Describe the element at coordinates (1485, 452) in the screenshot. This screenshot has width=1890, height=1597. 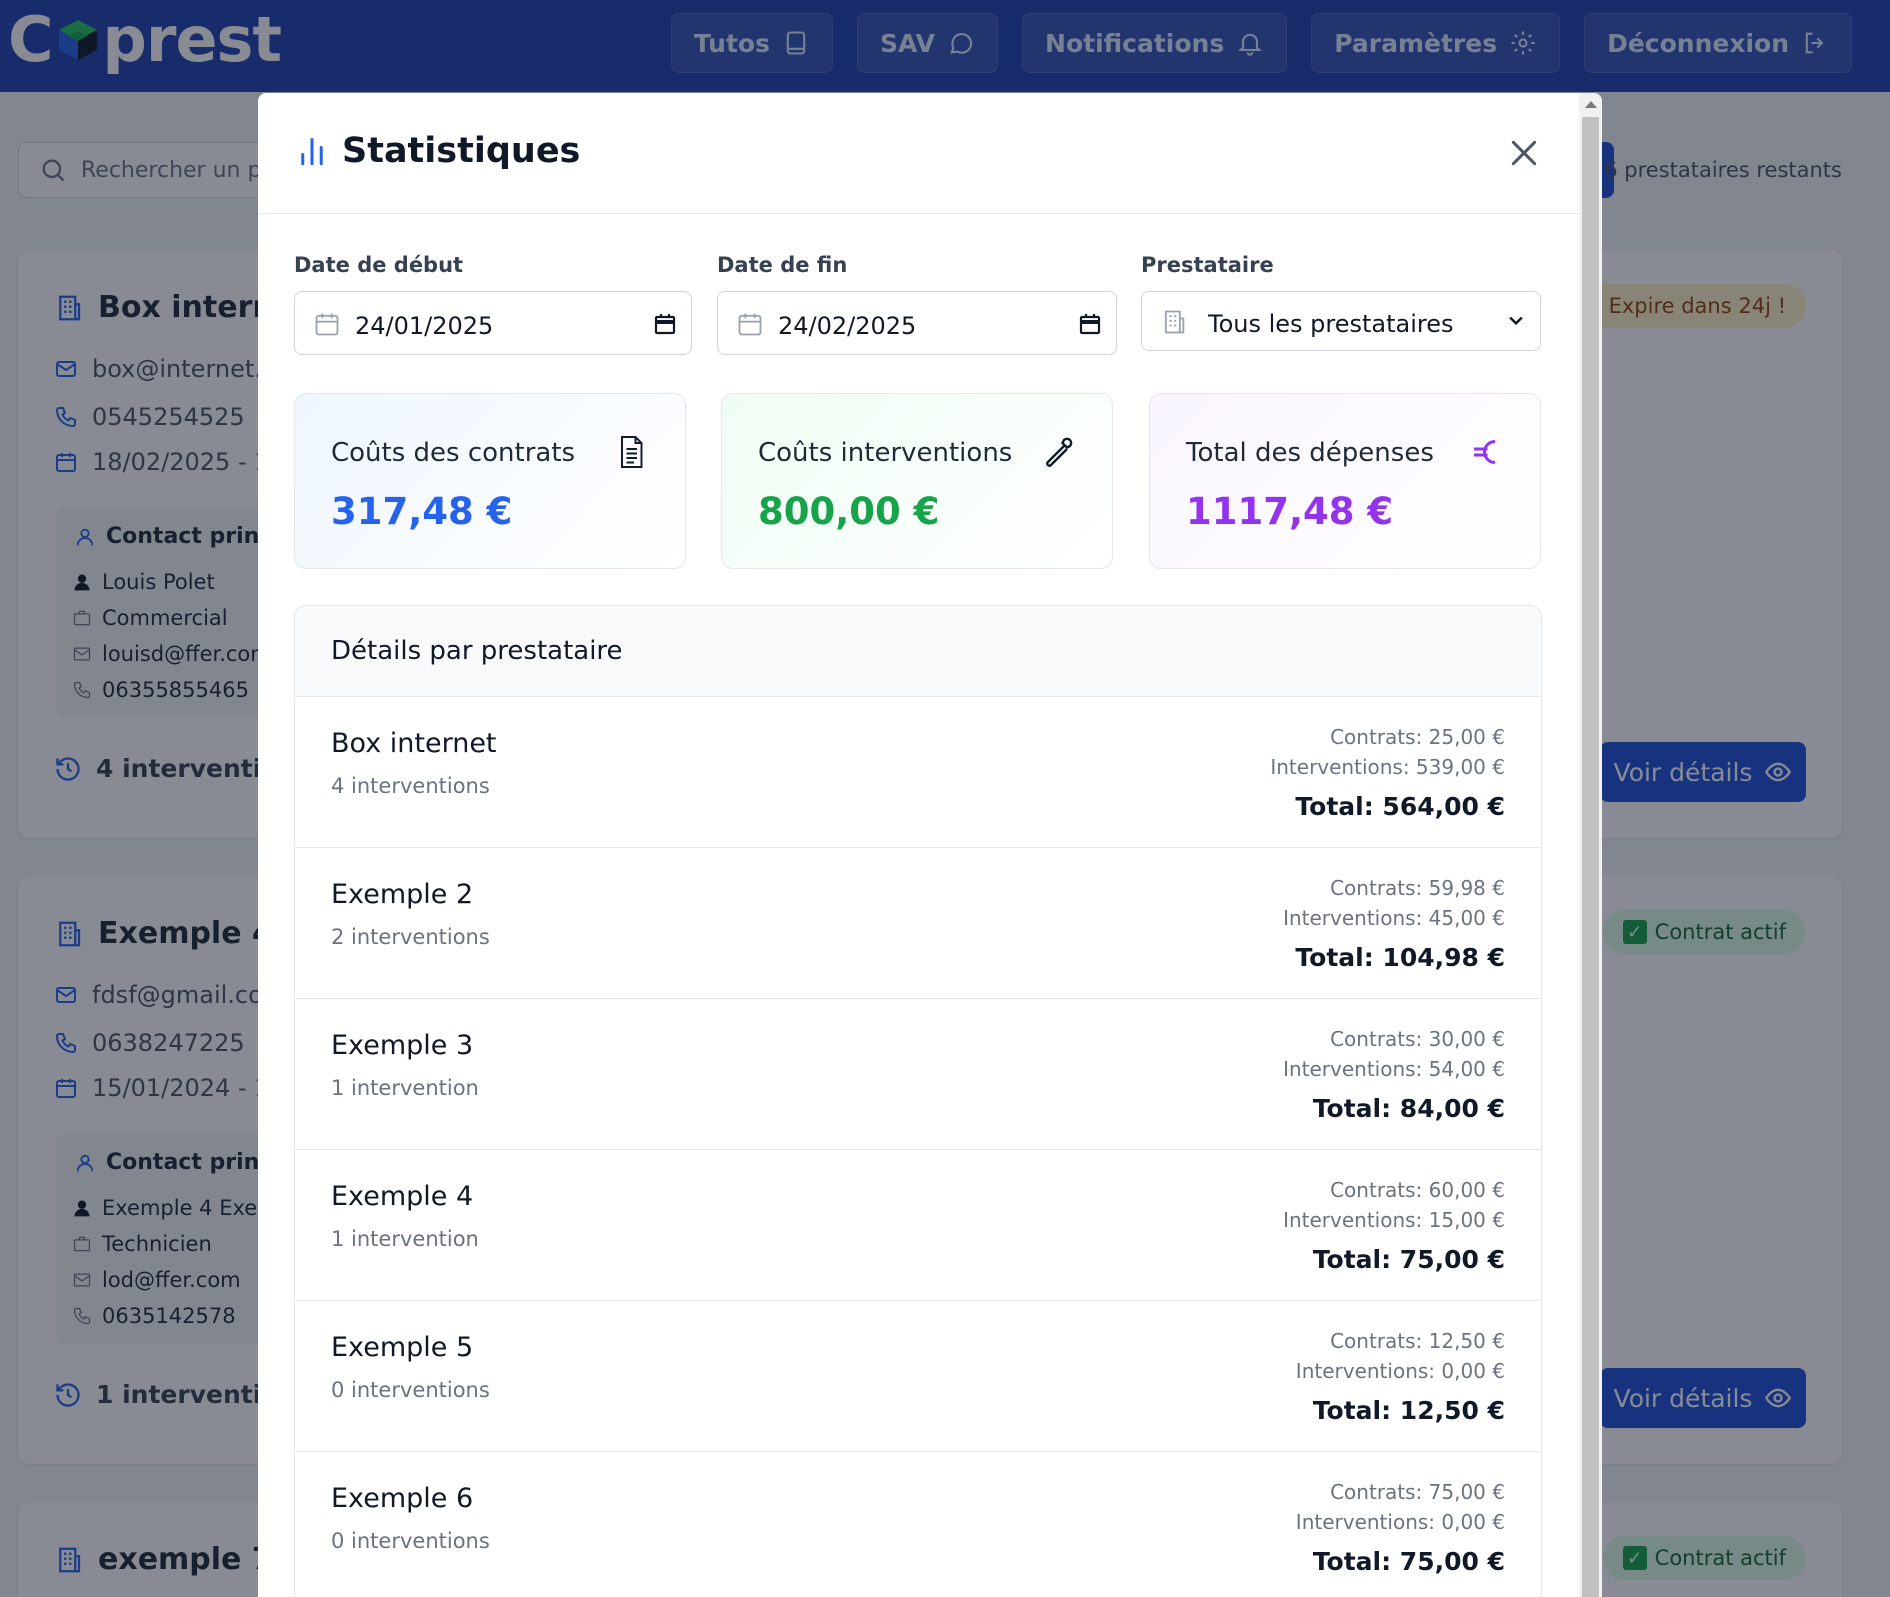
I see `euro-icon` at that location.